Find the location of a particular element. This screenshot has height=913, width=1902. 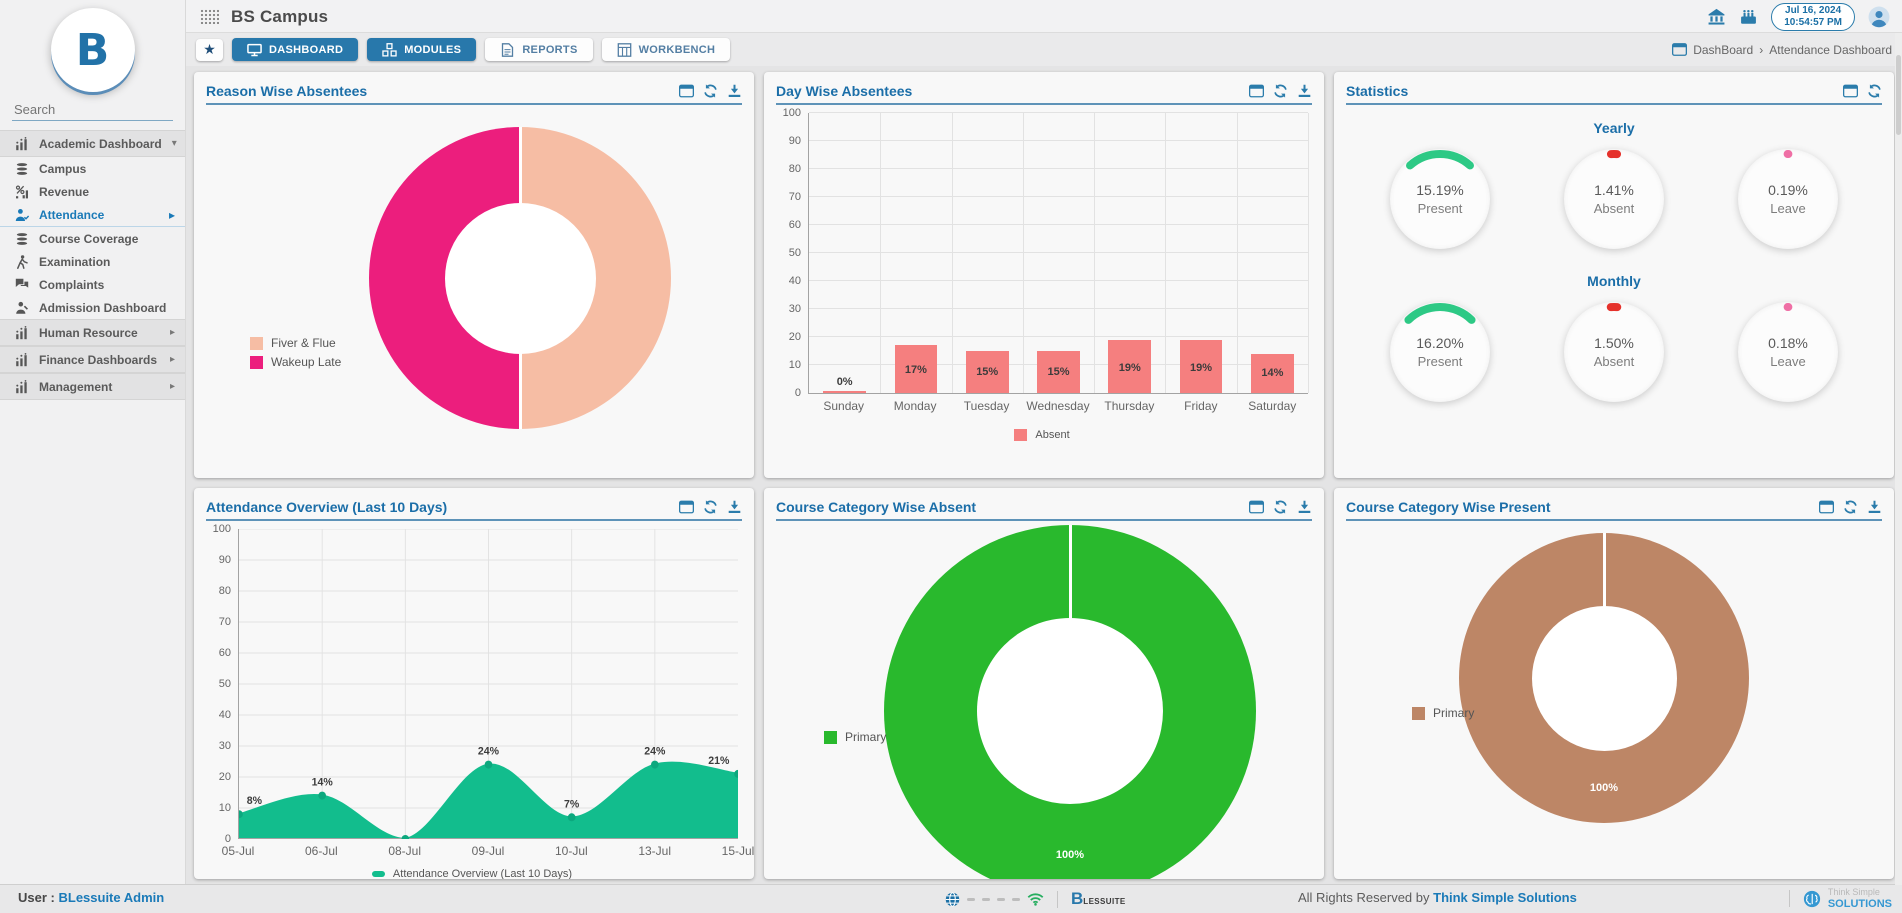

tab-workbench: WORKBENCH is located at coordinates (666, 49).